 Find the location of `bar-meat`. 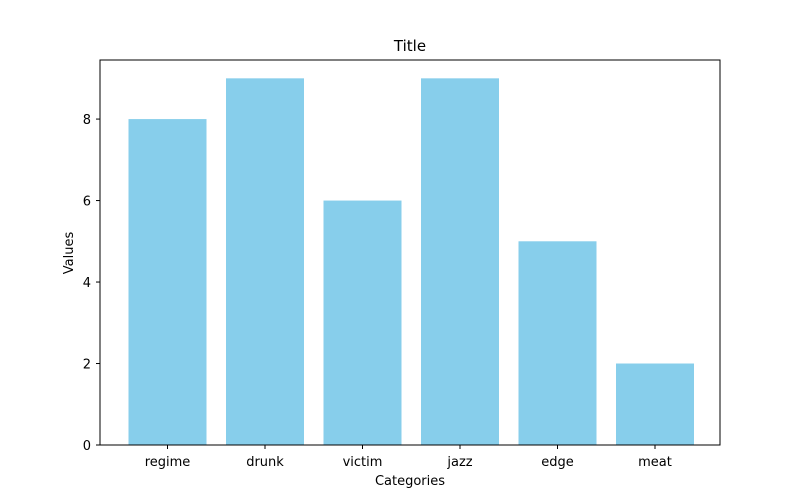

bar-meat is located at coordinates (655, 404).